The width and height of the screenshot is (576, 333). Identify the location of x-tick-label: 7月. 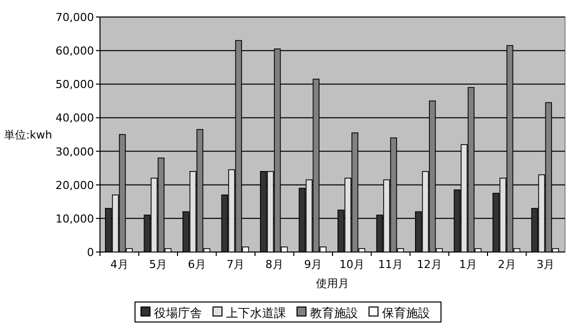
(235, 264).